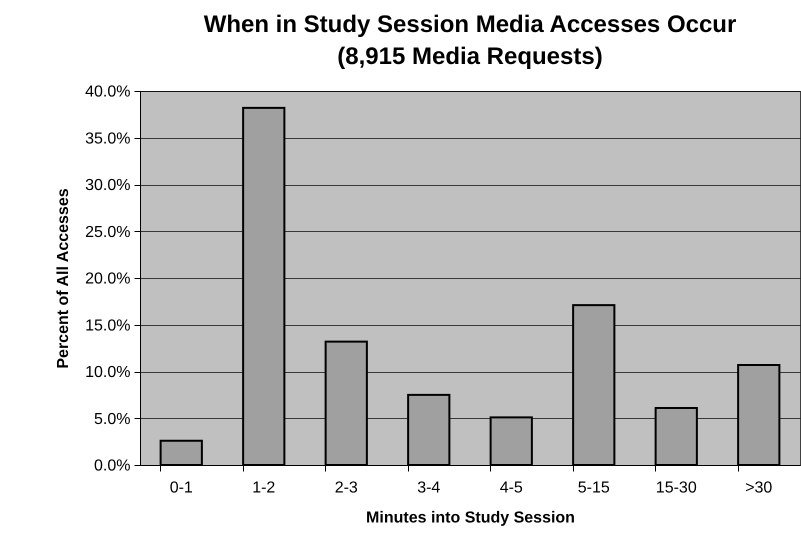  Describe the element at coordinates (107, 279) in the screenshot. I see `y-tick-label: 20.0%` at that location.